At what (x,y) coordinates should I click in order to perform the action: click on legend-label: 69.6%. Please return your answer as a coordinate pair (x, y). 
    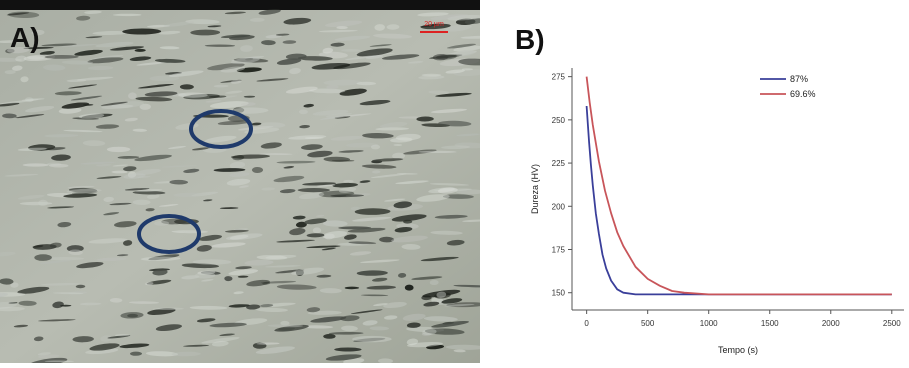
    Looking at the image, I should click on (803, 94).